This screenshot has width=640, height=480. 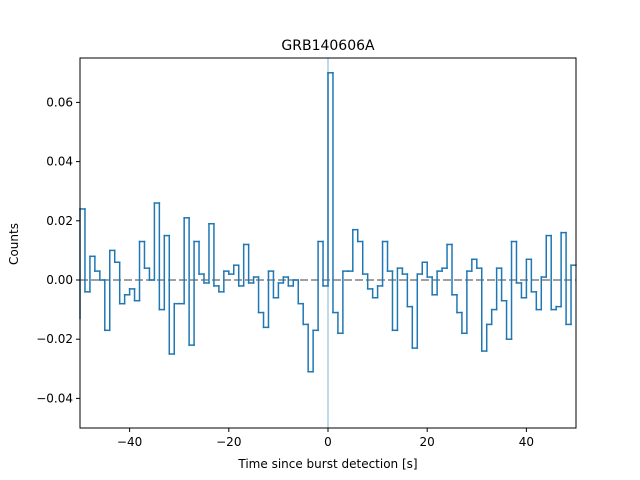 I want to click on x-tick-label: 20, so click(x=427, y=442).